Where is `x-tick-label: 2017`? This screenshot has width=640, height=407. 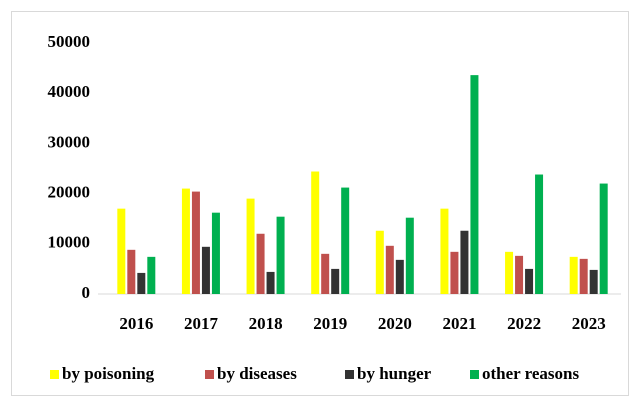 x-tick-label: 2017 is located at coordinates (201, 323).